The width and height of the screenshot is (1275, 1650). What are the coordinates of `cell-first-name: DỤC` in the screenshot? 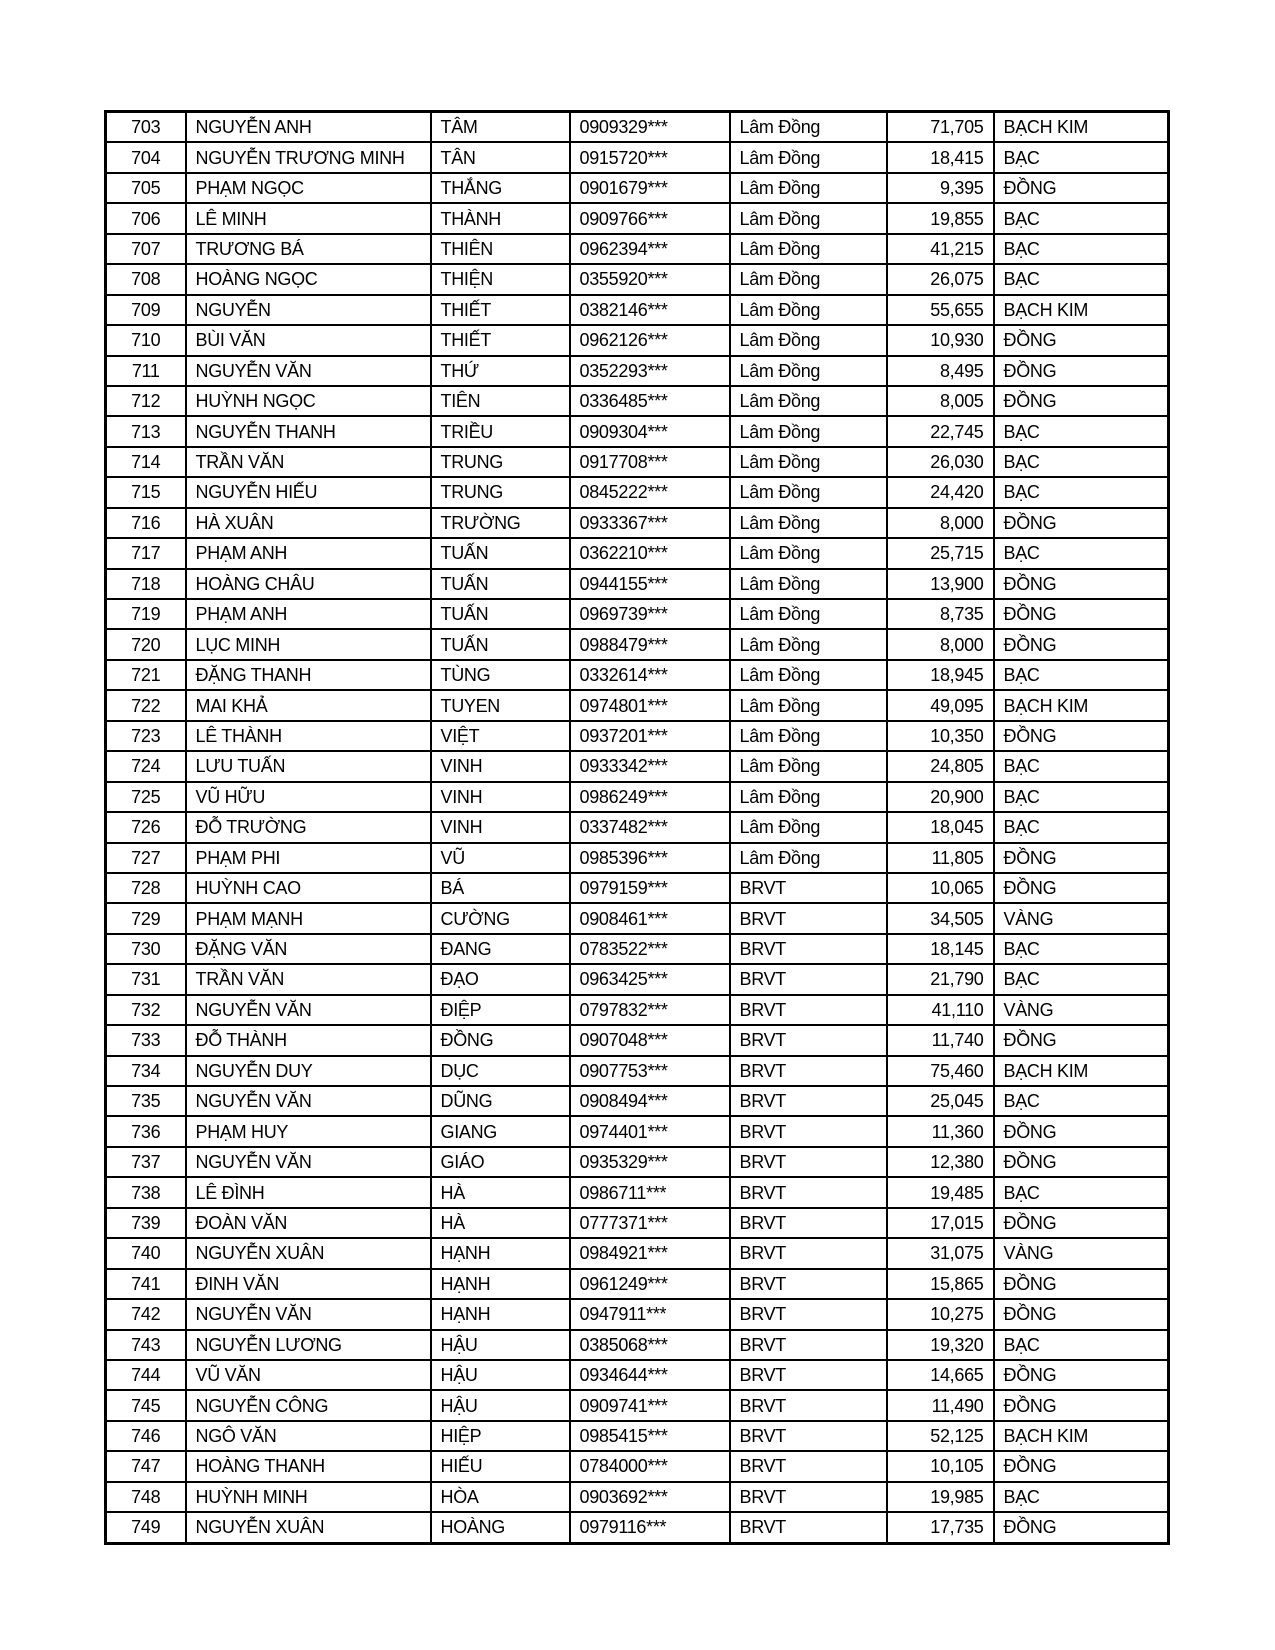 It's located at (500, 1071).